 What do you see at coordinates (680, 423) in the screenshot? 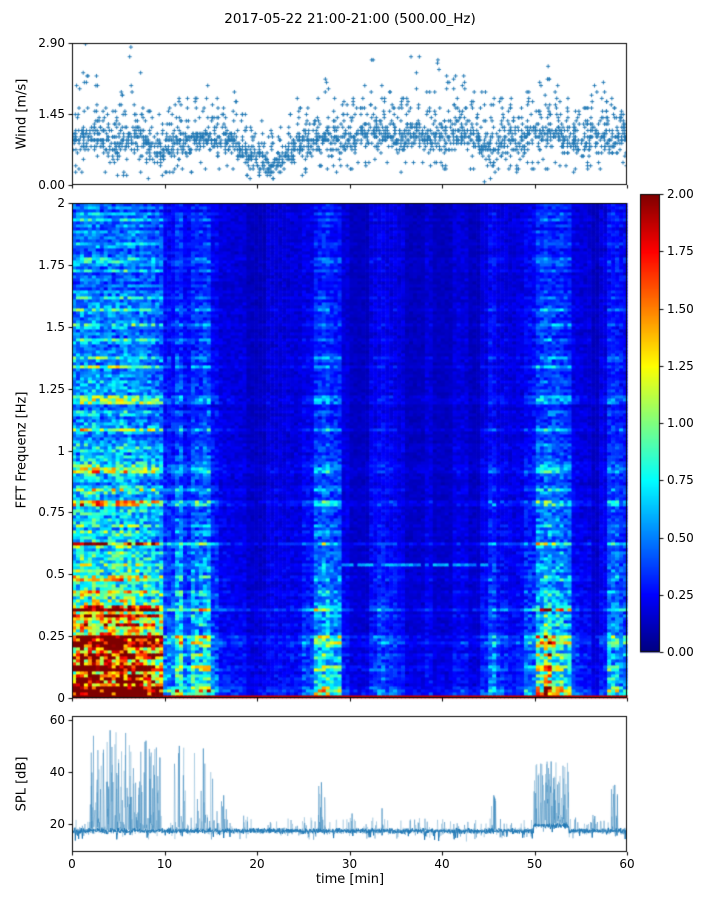
I see `colorbar-tick-label: 1.00` at bounding box center [680, 423].